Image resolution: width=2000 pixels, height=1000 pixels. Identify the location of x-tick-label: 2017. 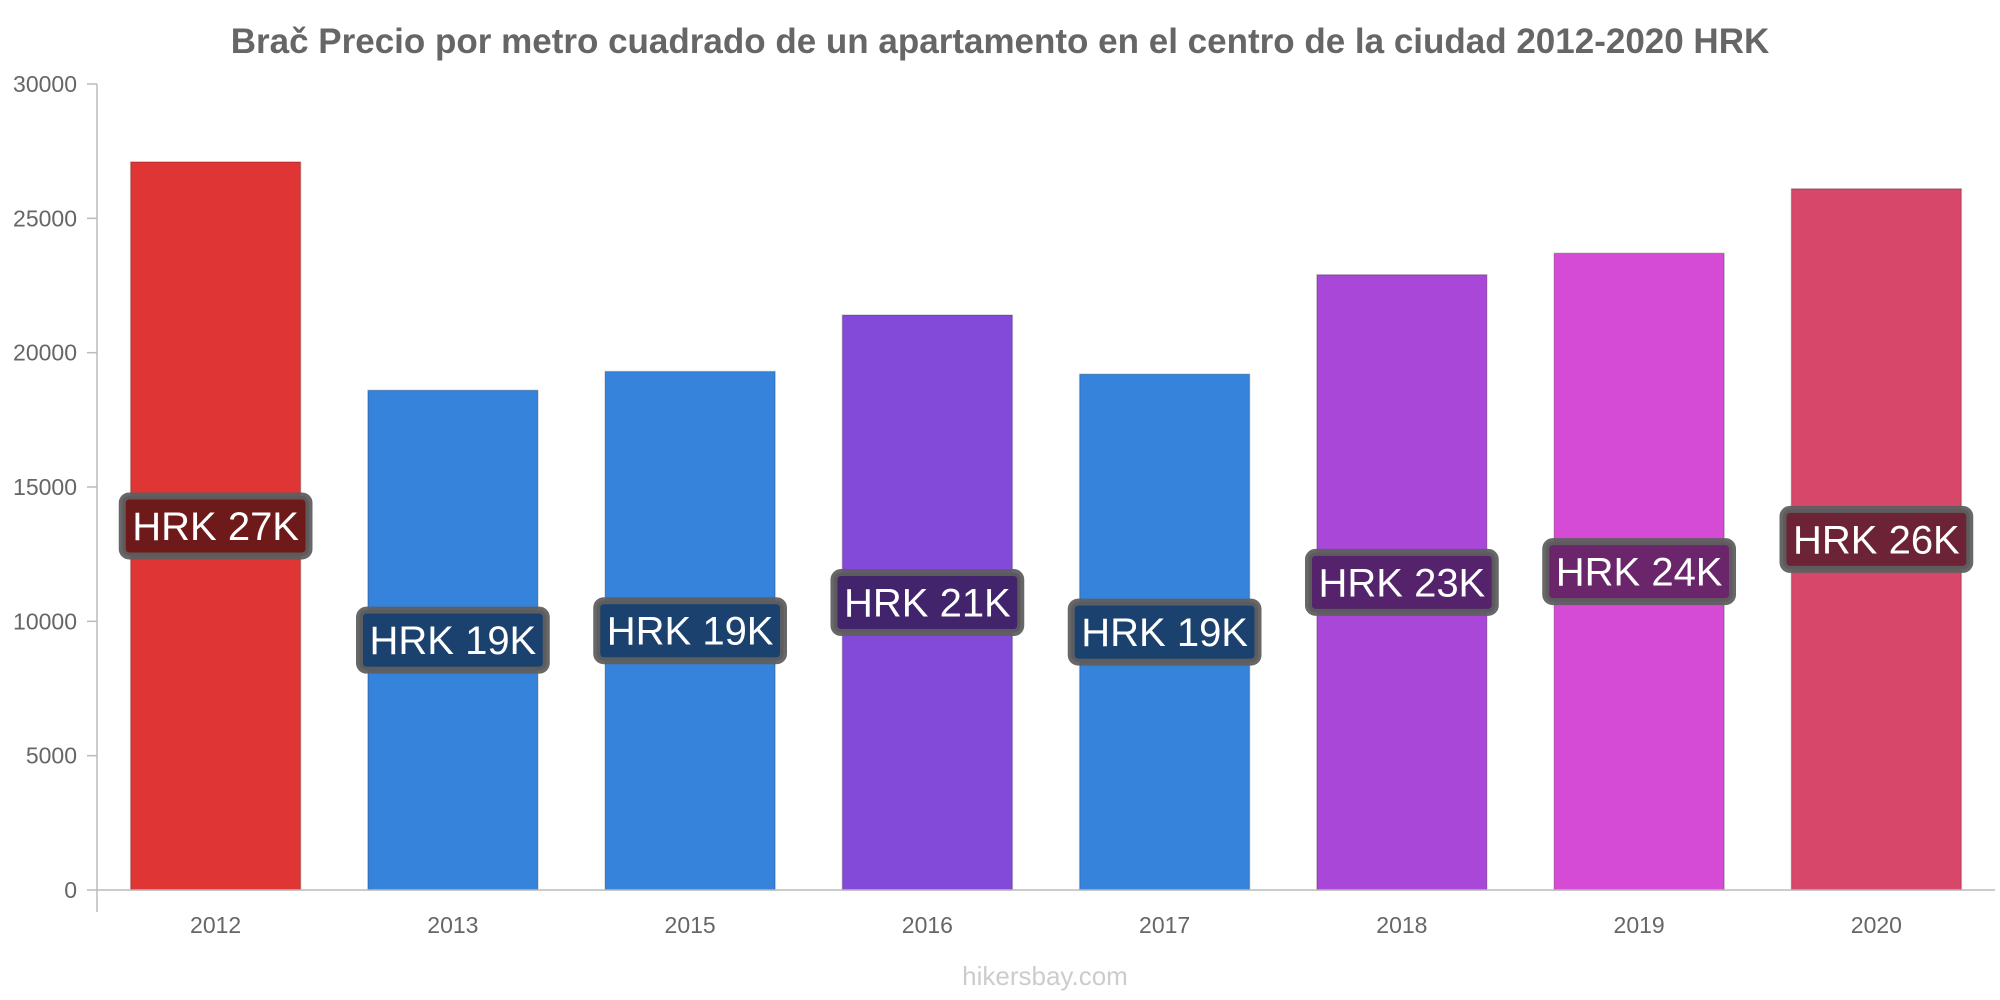
(1164, 925).